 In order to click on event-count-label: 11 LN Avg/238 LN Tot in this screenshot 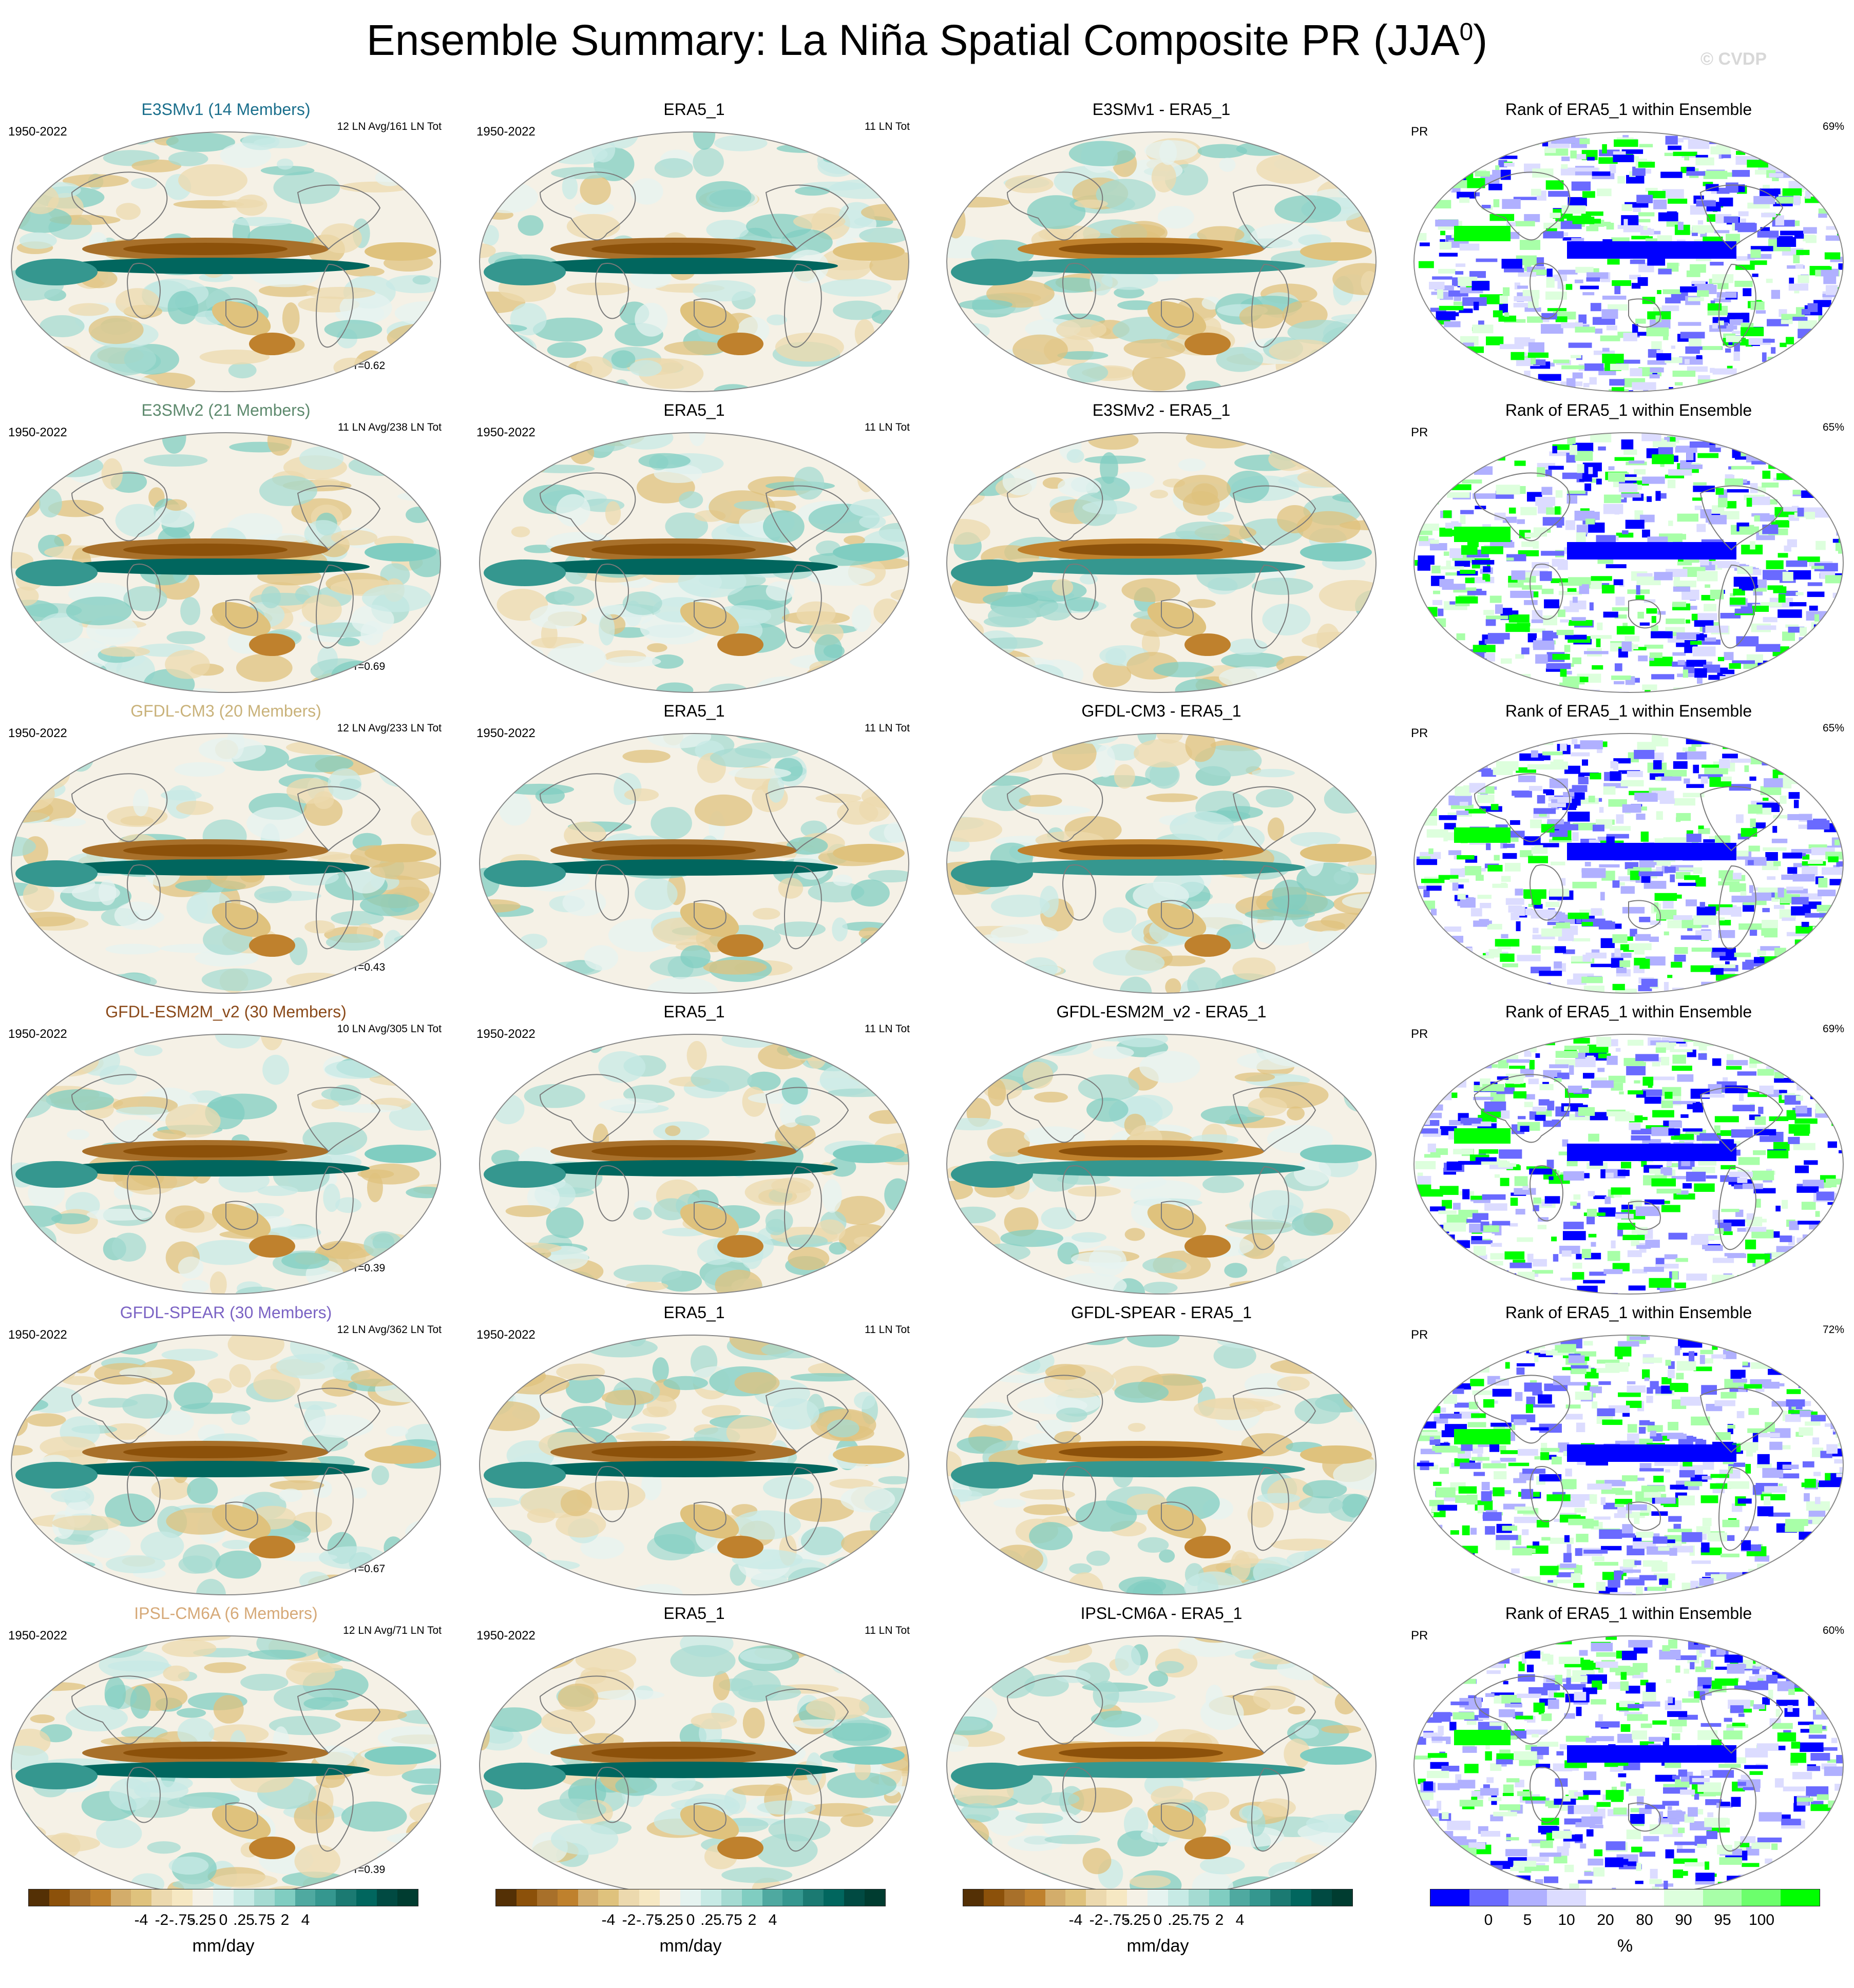, I will do `click(390, 427)`.